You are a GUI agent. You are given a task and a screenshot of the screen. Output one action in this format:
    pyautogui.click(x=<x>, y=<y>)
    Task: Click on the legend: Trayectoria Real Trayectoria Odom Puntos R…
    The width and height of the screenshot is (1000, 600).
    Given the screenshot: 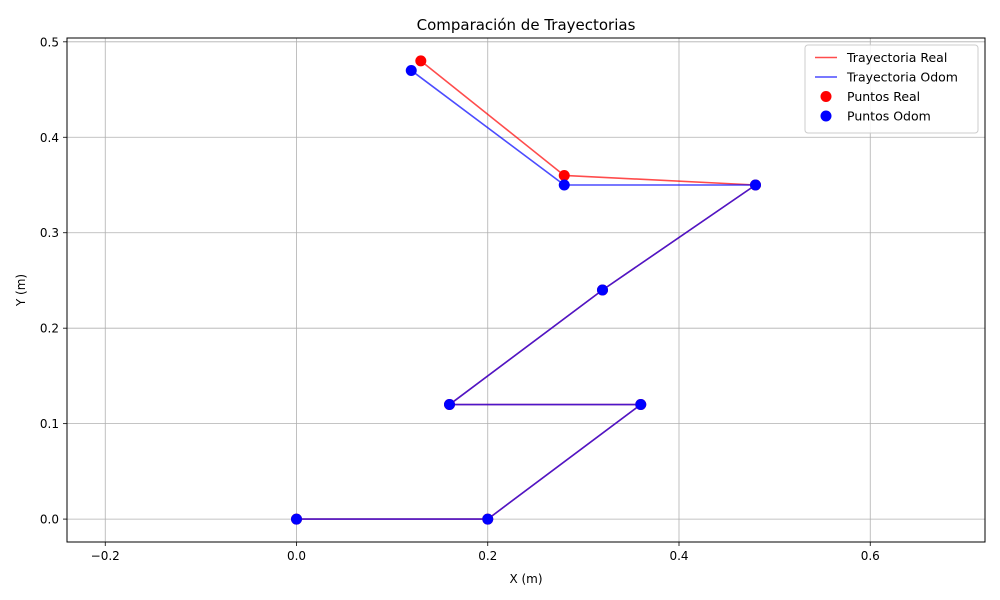 What is the action you would take?
    pyautogui.click(x=891, y=89)
    